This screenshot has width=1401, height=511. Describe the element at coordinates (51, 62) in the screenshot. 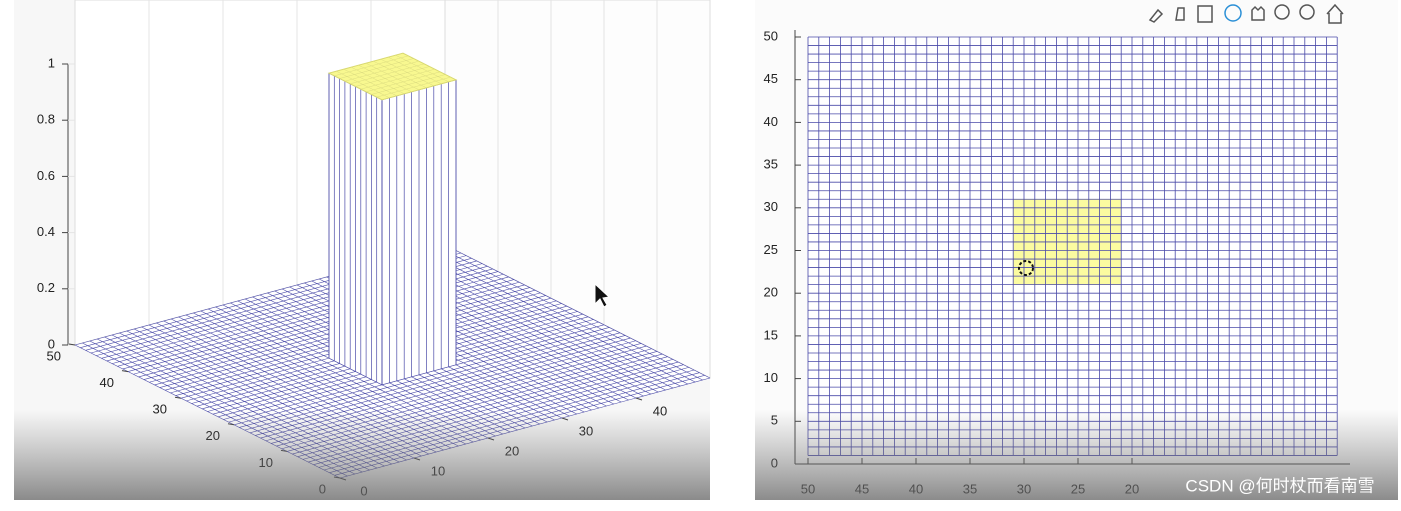

I see `z-tick-label: 1` at that location.